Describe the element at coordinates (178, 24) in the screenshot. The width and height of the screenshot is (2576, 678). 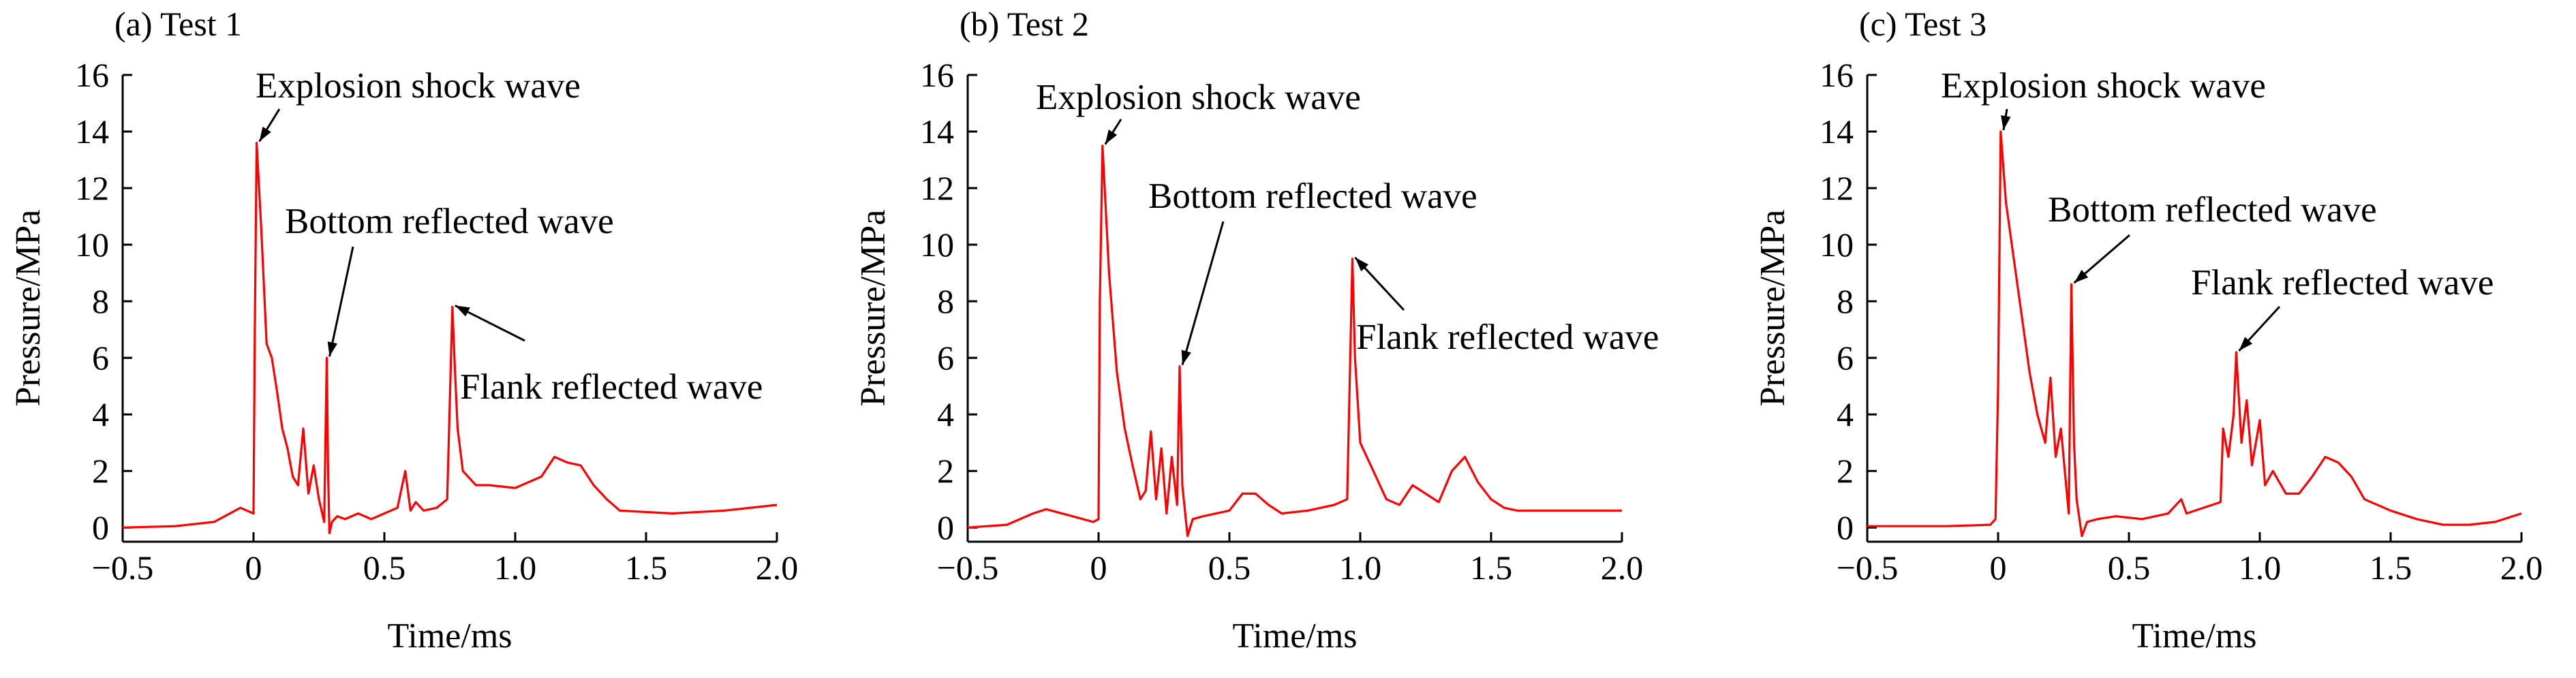
I see `panel-title: (a) Test 1` at that location.